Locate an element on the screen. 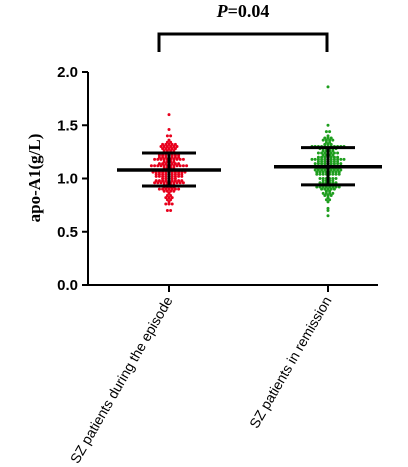 The height and width of the screenshot is (467, 408). y-tick-label: 1.0 is located at coordinates (67, 179).